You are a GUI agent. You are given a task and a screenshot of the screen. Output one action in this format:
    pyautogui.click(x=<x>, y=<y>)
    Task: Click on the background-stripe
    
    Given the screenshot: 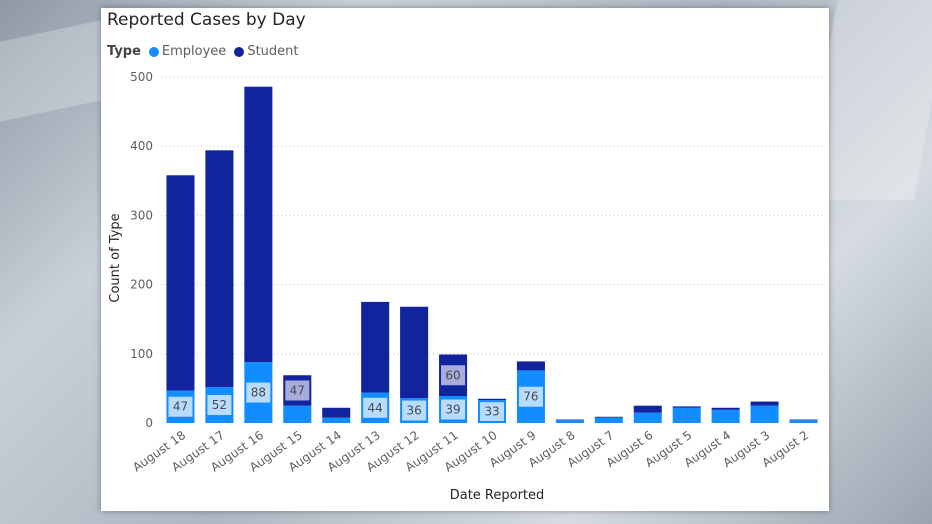 What is the action you would take?
    pyautogui.click(x=55, y=70)
    